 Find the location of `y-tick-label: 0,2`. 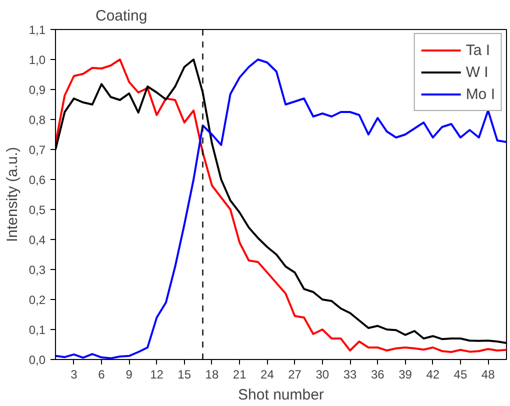

y-tick-label: 0,2 is located at coordinates (37, 300).